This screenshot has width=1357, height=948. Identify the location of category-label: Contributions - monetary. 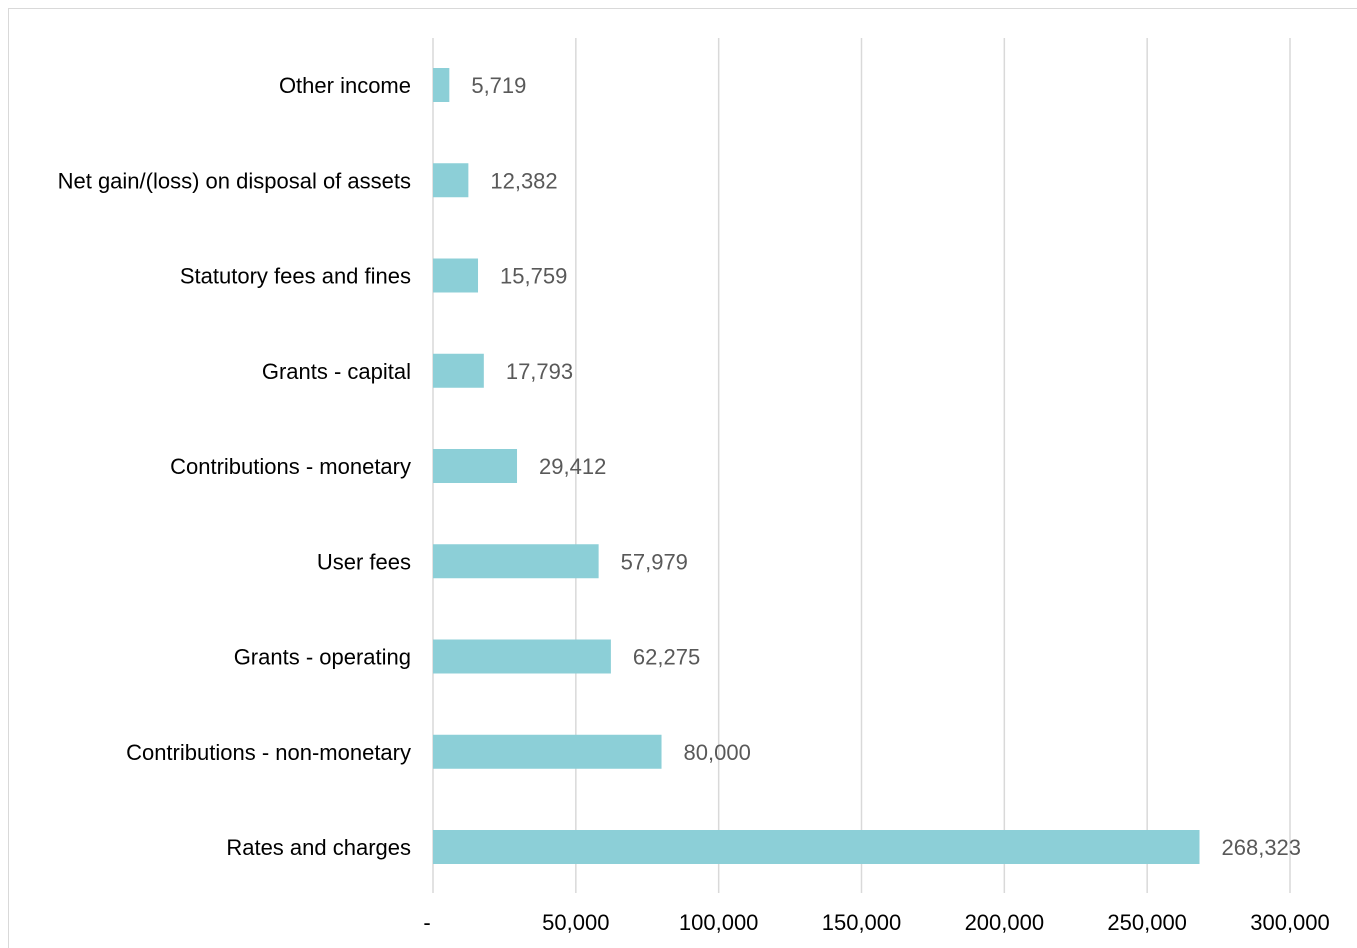
(290, 466).